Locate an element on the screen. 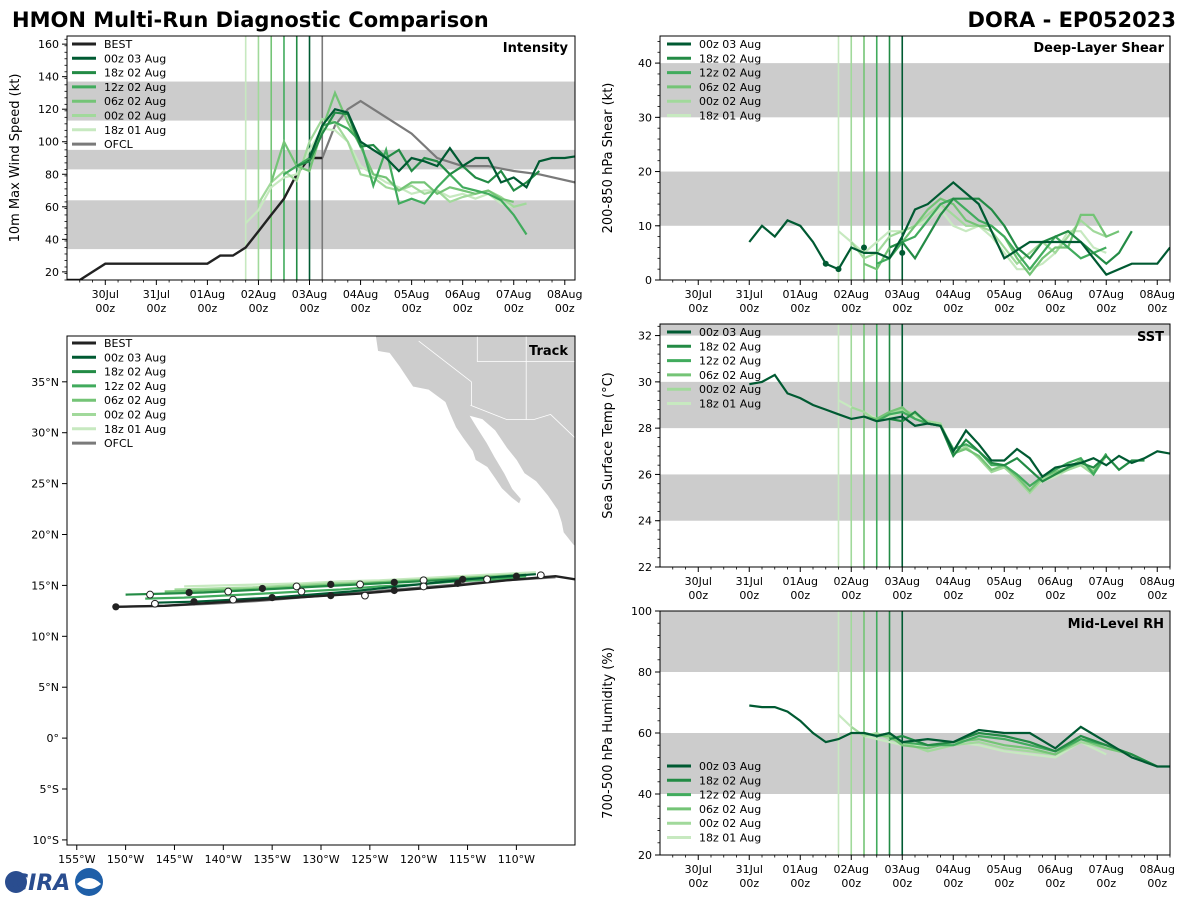 Image resolution: width=1200 pixels, height=904 pixels. track-ytick-label: 25°N is located at coordinates (45, 484).